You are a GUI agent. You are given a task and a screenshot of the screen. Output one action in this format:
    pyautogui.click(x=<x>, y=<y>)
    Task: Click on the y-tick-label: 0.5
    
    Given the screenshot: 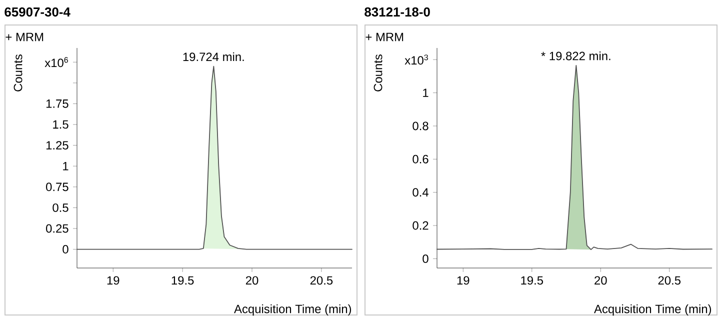 What is the action you would take?
    pyautogui.click(x=60, y=207)
    